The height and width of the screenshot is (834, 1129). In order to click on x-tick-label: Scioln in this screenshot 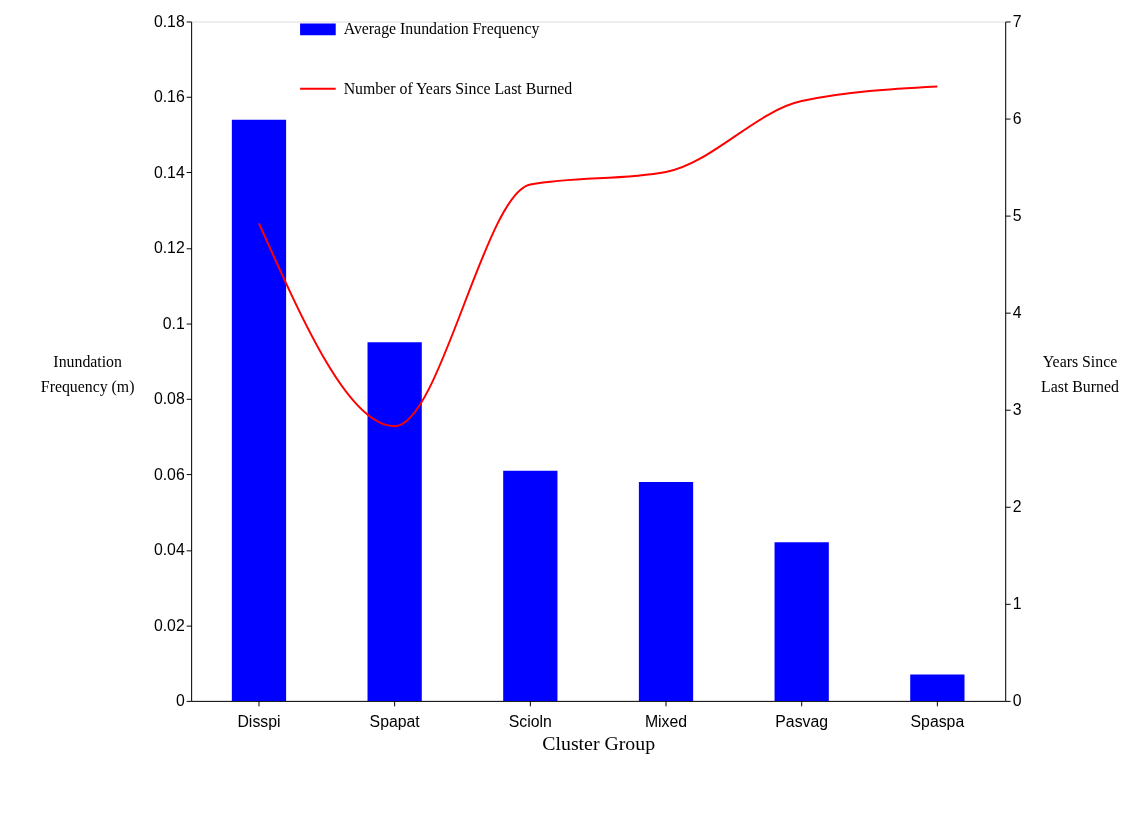, I will do `click(530, 722)`.